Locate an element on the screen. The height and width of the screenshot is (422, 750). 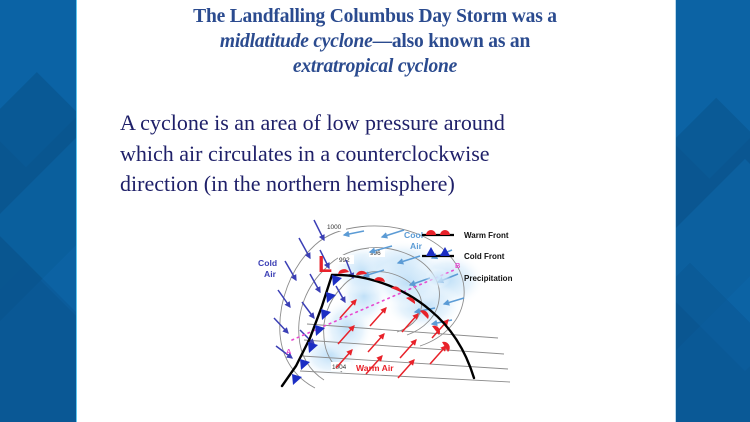
legend-label-warm-front: Warm Front is located at coordinates (486, 235).